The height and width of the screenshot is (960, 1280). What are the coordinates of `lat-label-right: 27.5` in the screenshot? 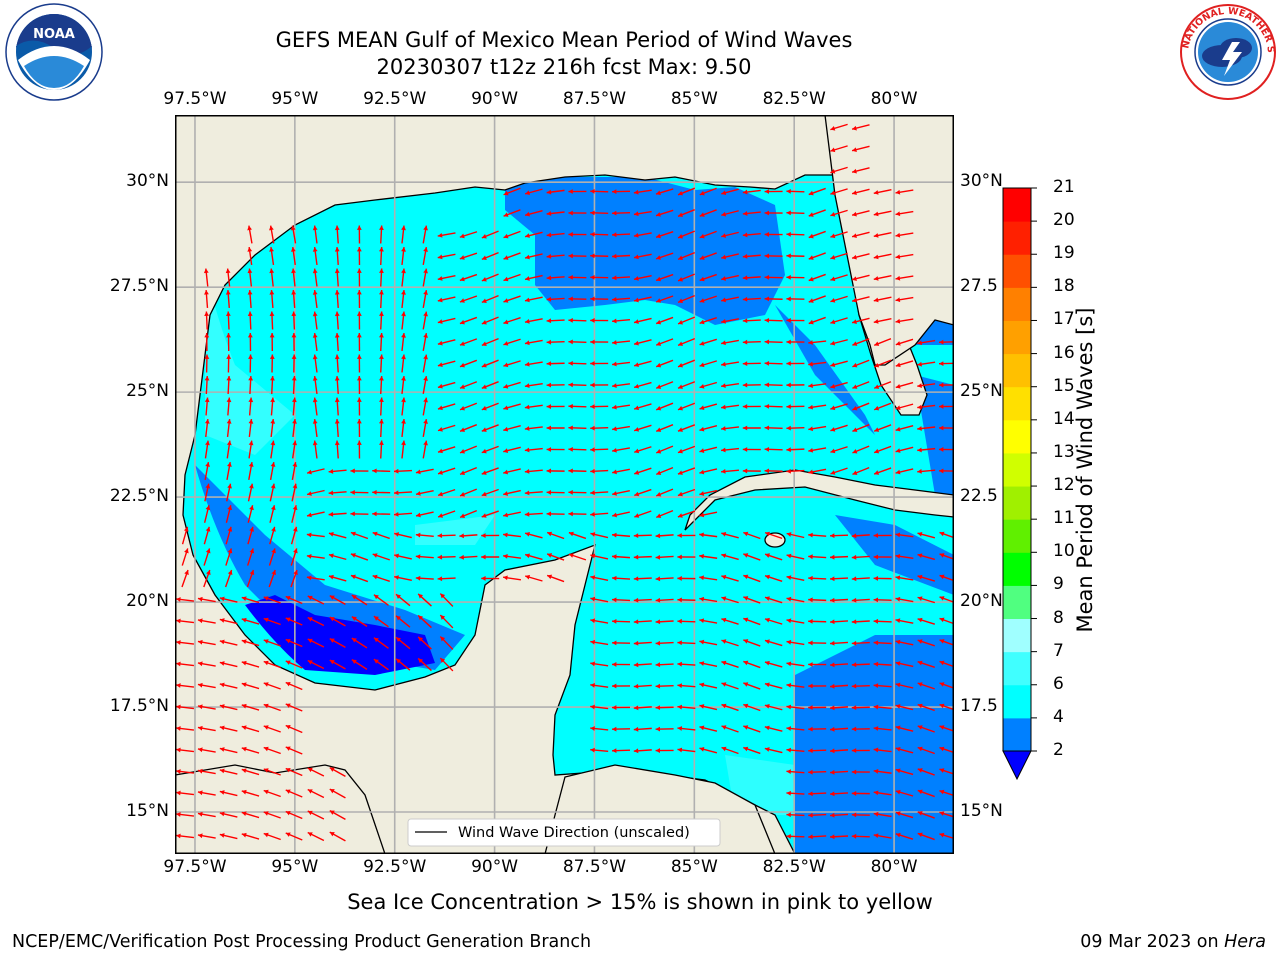 It's located at (979, 286).